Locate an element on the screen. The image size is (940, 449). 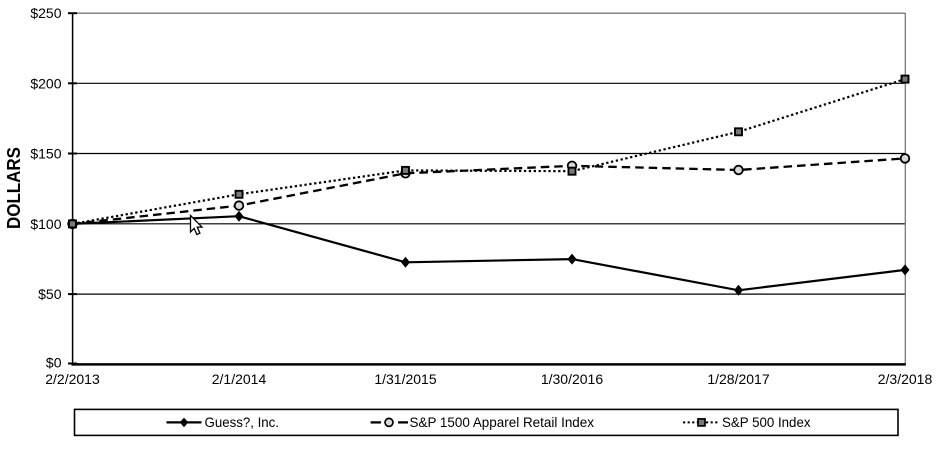
svg-text: S&P 1500 Apparel Retail Index is located at coordinates (502, 422).